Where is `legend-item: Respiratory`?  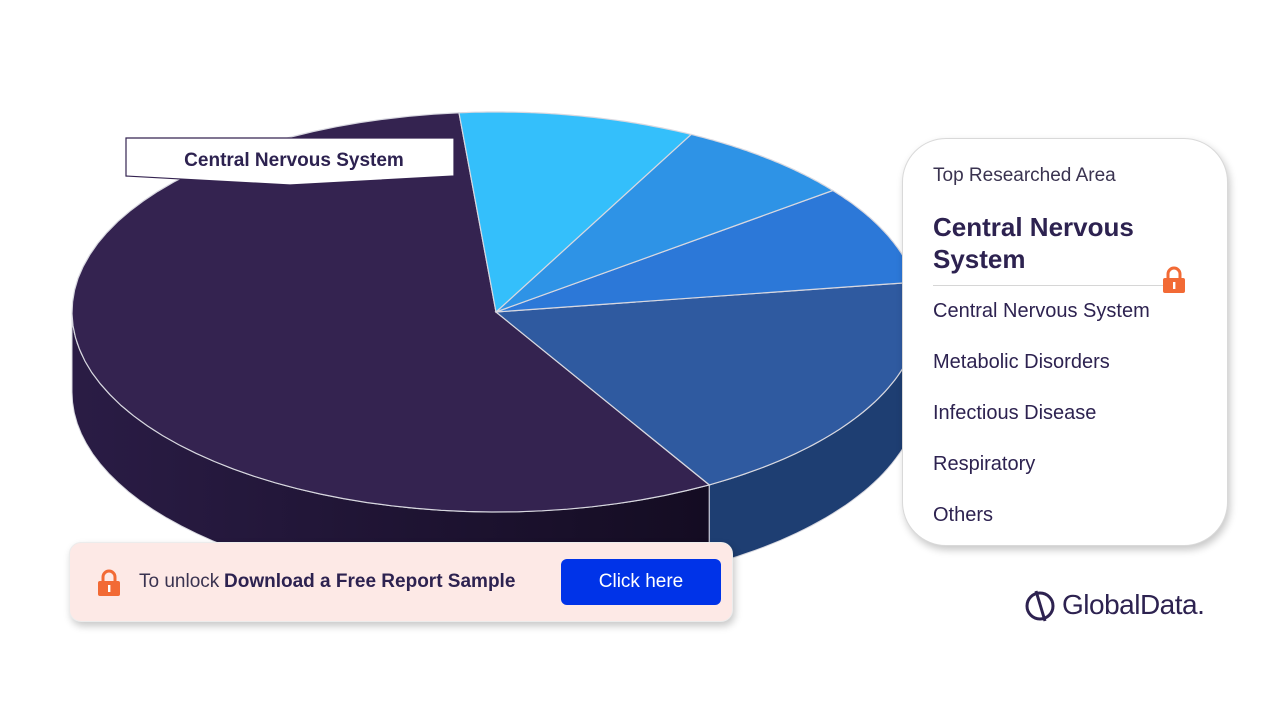 legend-item: Respiratory is located at coordinates (984, 464).